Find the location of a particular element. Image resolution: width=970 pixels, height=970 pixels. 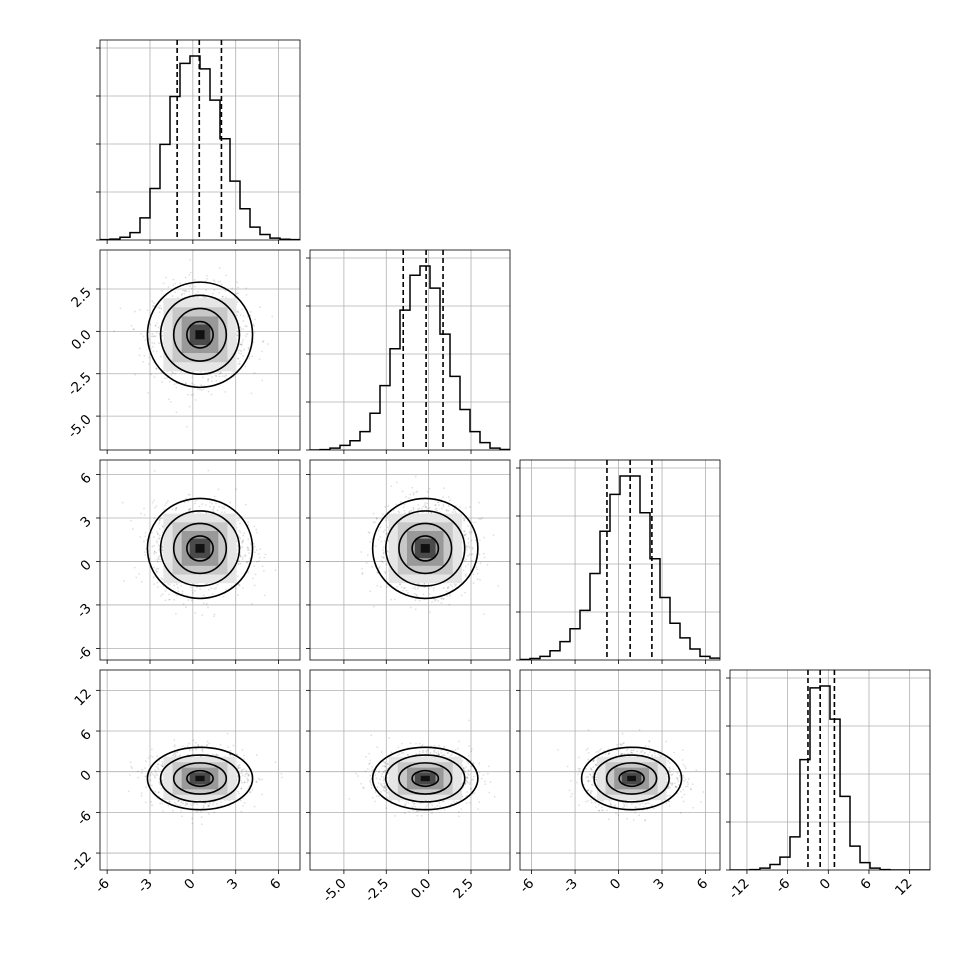

histogram-step is located at coordinates (410, 357).